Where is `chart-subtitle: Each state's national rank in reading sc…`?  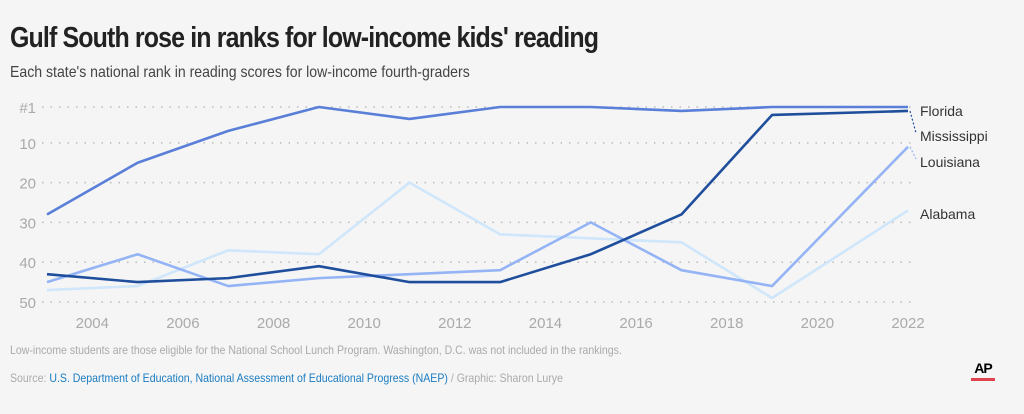
chart-subtitle: Each state's national rank in reading sc… is located at coordinates (240, 72).